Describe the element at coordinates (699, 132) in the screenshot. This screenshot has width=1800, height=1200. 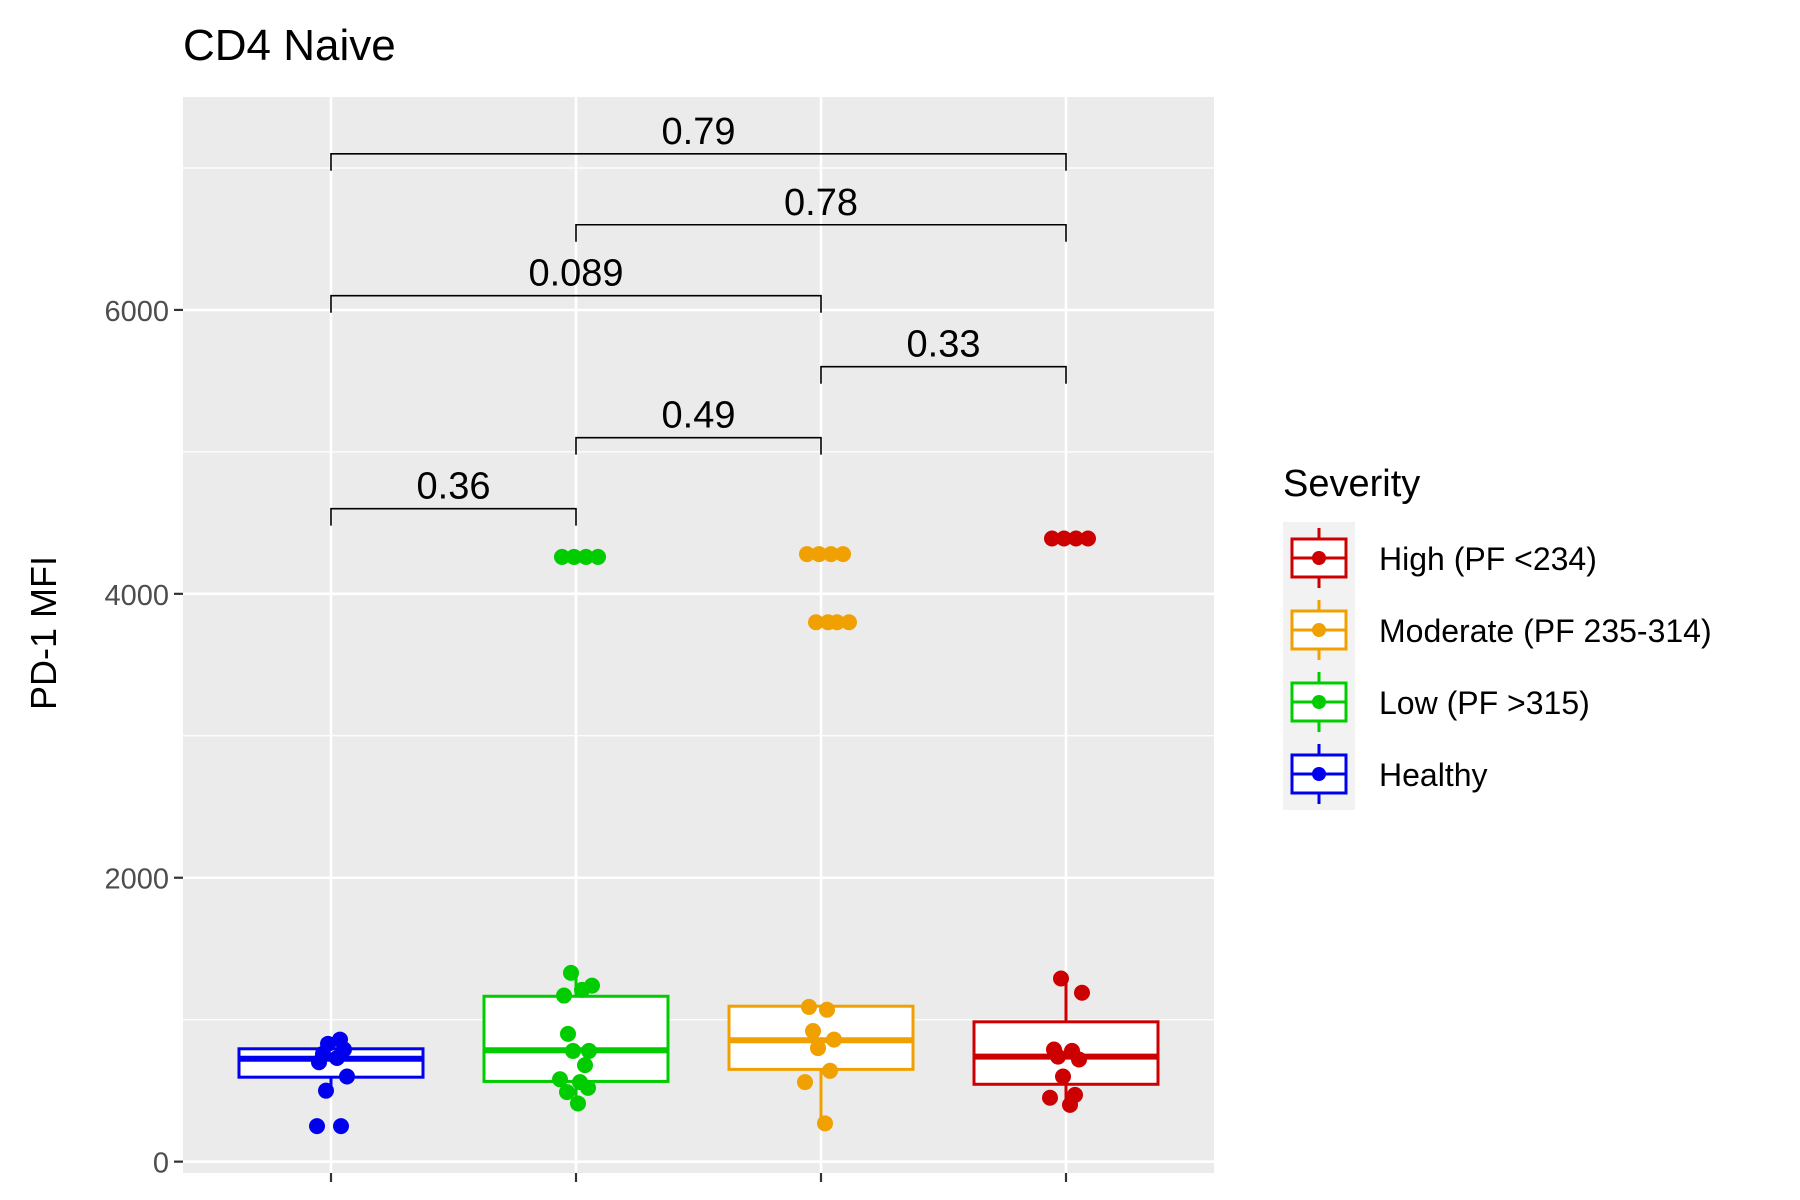
I see `p-value-label: 0.79` at that location.